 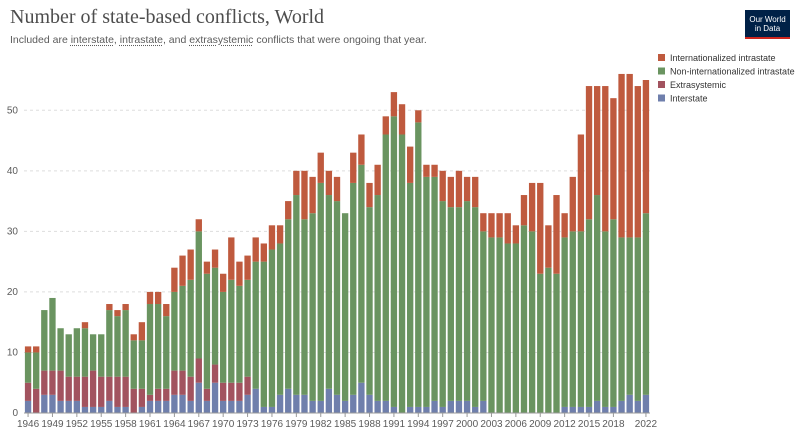 I want to click on interstate-link: interstate, so click(x=92, y=40).